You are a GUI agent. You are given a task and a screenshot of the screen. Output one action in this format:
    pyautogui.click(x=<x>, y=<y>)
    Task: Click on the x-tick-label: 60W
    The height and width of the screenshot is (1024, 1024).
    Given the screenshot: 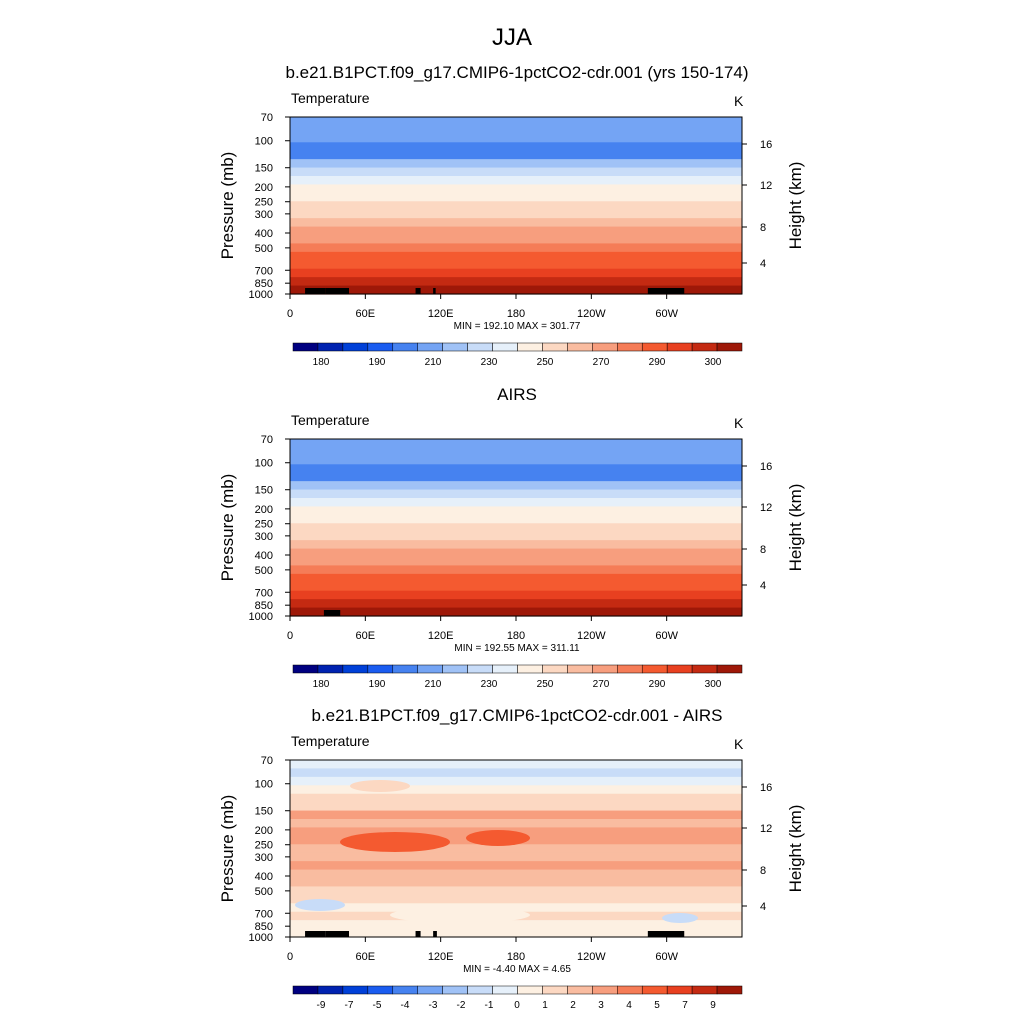 What is the action you would take?
    pyautogui.click(x=666, y=314)
    